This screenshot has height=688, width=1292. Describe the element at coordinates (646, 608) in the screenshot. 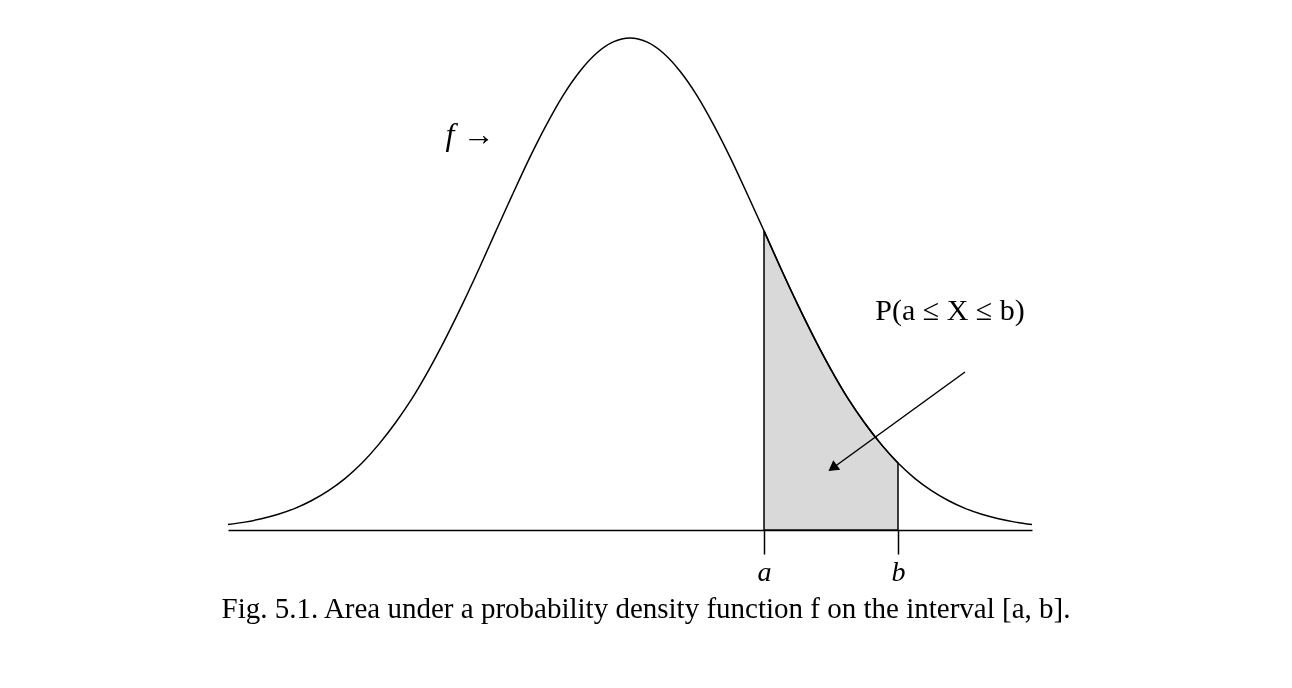

I see `caption: Fig. 5.1. Area under a probability density function f on the interval [a, b].` at that location.